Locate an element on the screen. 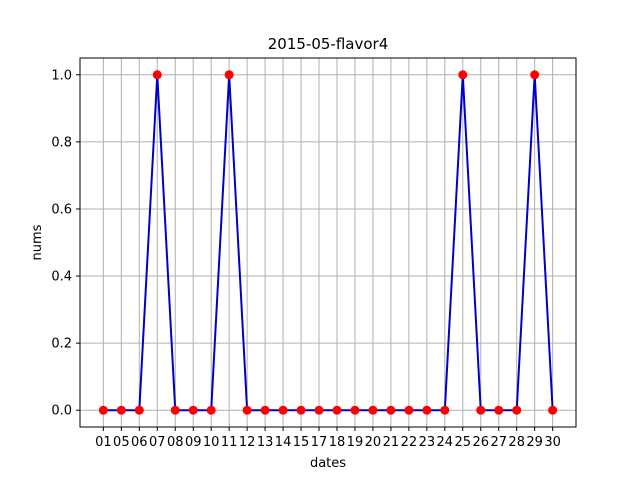 The image size is (640, 480). y-tick-label: 0.0 is located at coordinates (61, 411).